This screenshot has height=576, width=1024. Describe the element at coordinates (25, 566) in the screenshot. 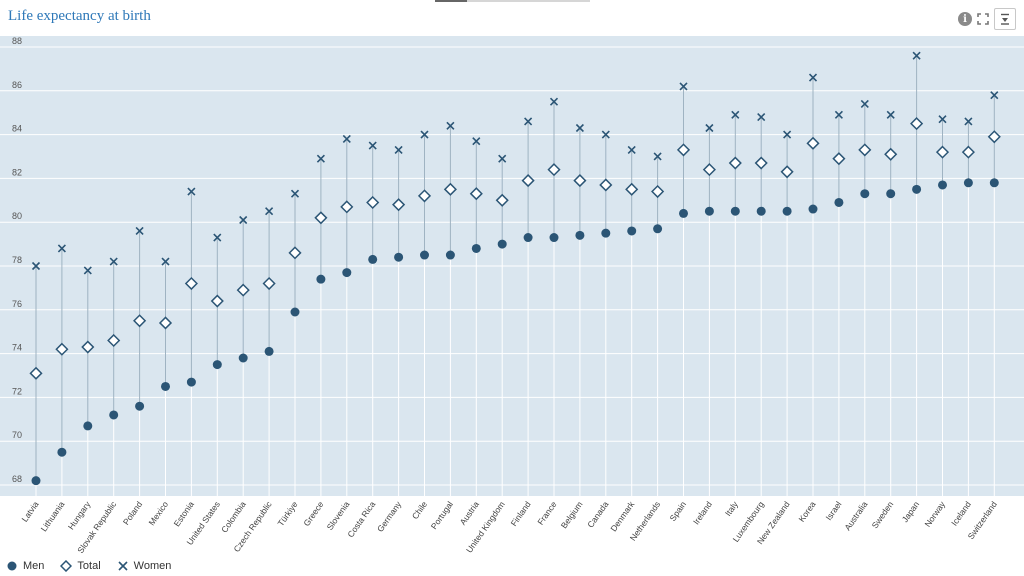

I see `legend-item-men: Men` at that location.